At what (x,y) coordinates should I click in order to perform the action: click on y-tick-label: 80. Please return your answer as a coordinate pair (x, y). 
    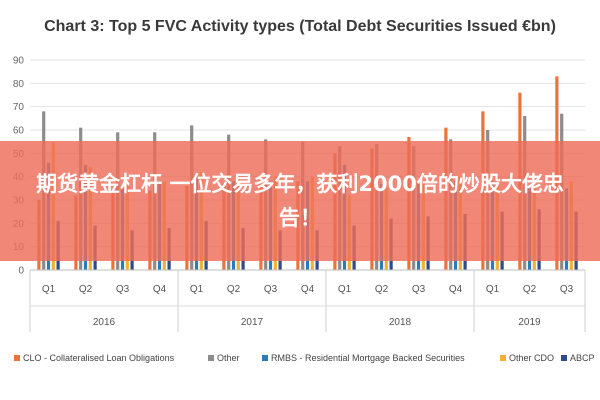
    Looking at the image, I should click on (19, 84).